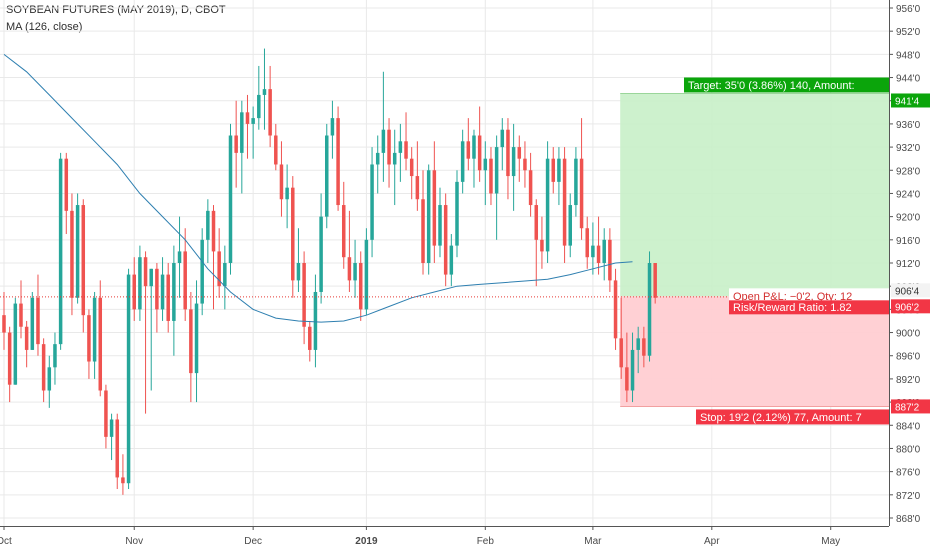 Image resolution: width=932 pixels, height=550 pixels. What do you see at coordinates (908, 148) in the screenshot?
I see `price-tick-label: 932'0` at bounding box center [908, 148].